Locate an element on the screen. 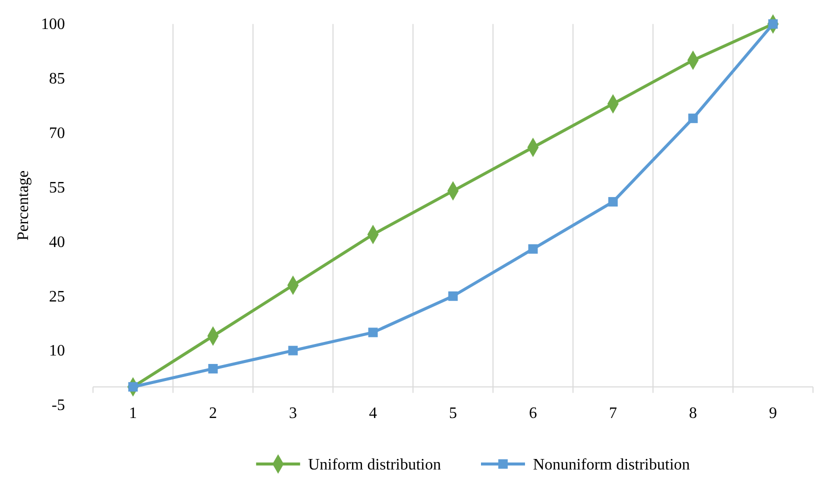 This screenshot has height=480, width=823. legend-label: Uniform distribution is located at coordinates (374, 465).